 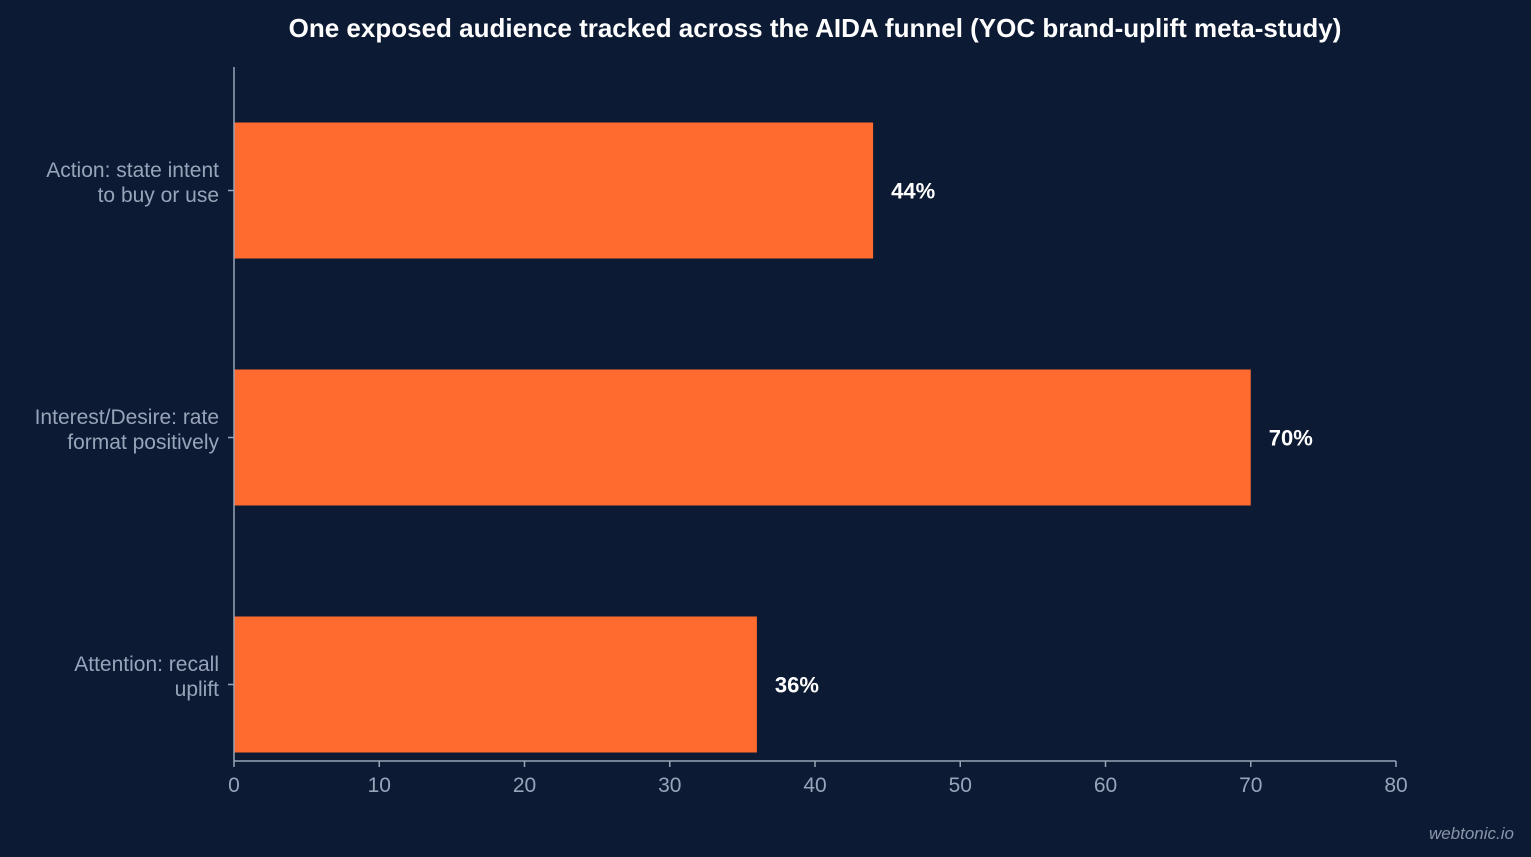 I want to click on x-tick-label-6: 60, so click(x=1105, y=785).